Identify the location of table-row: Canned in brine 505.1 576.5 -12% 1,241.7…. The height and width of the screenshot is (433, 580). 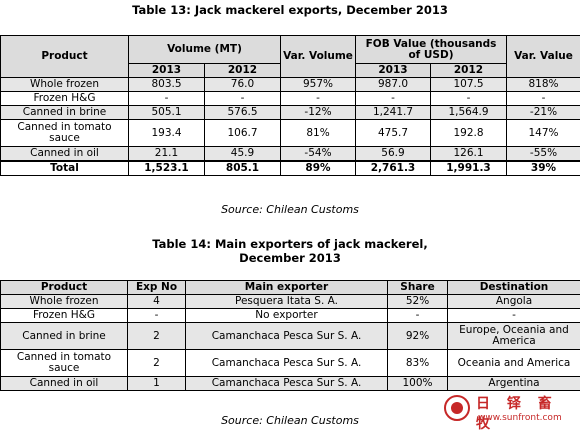
(290, 113).